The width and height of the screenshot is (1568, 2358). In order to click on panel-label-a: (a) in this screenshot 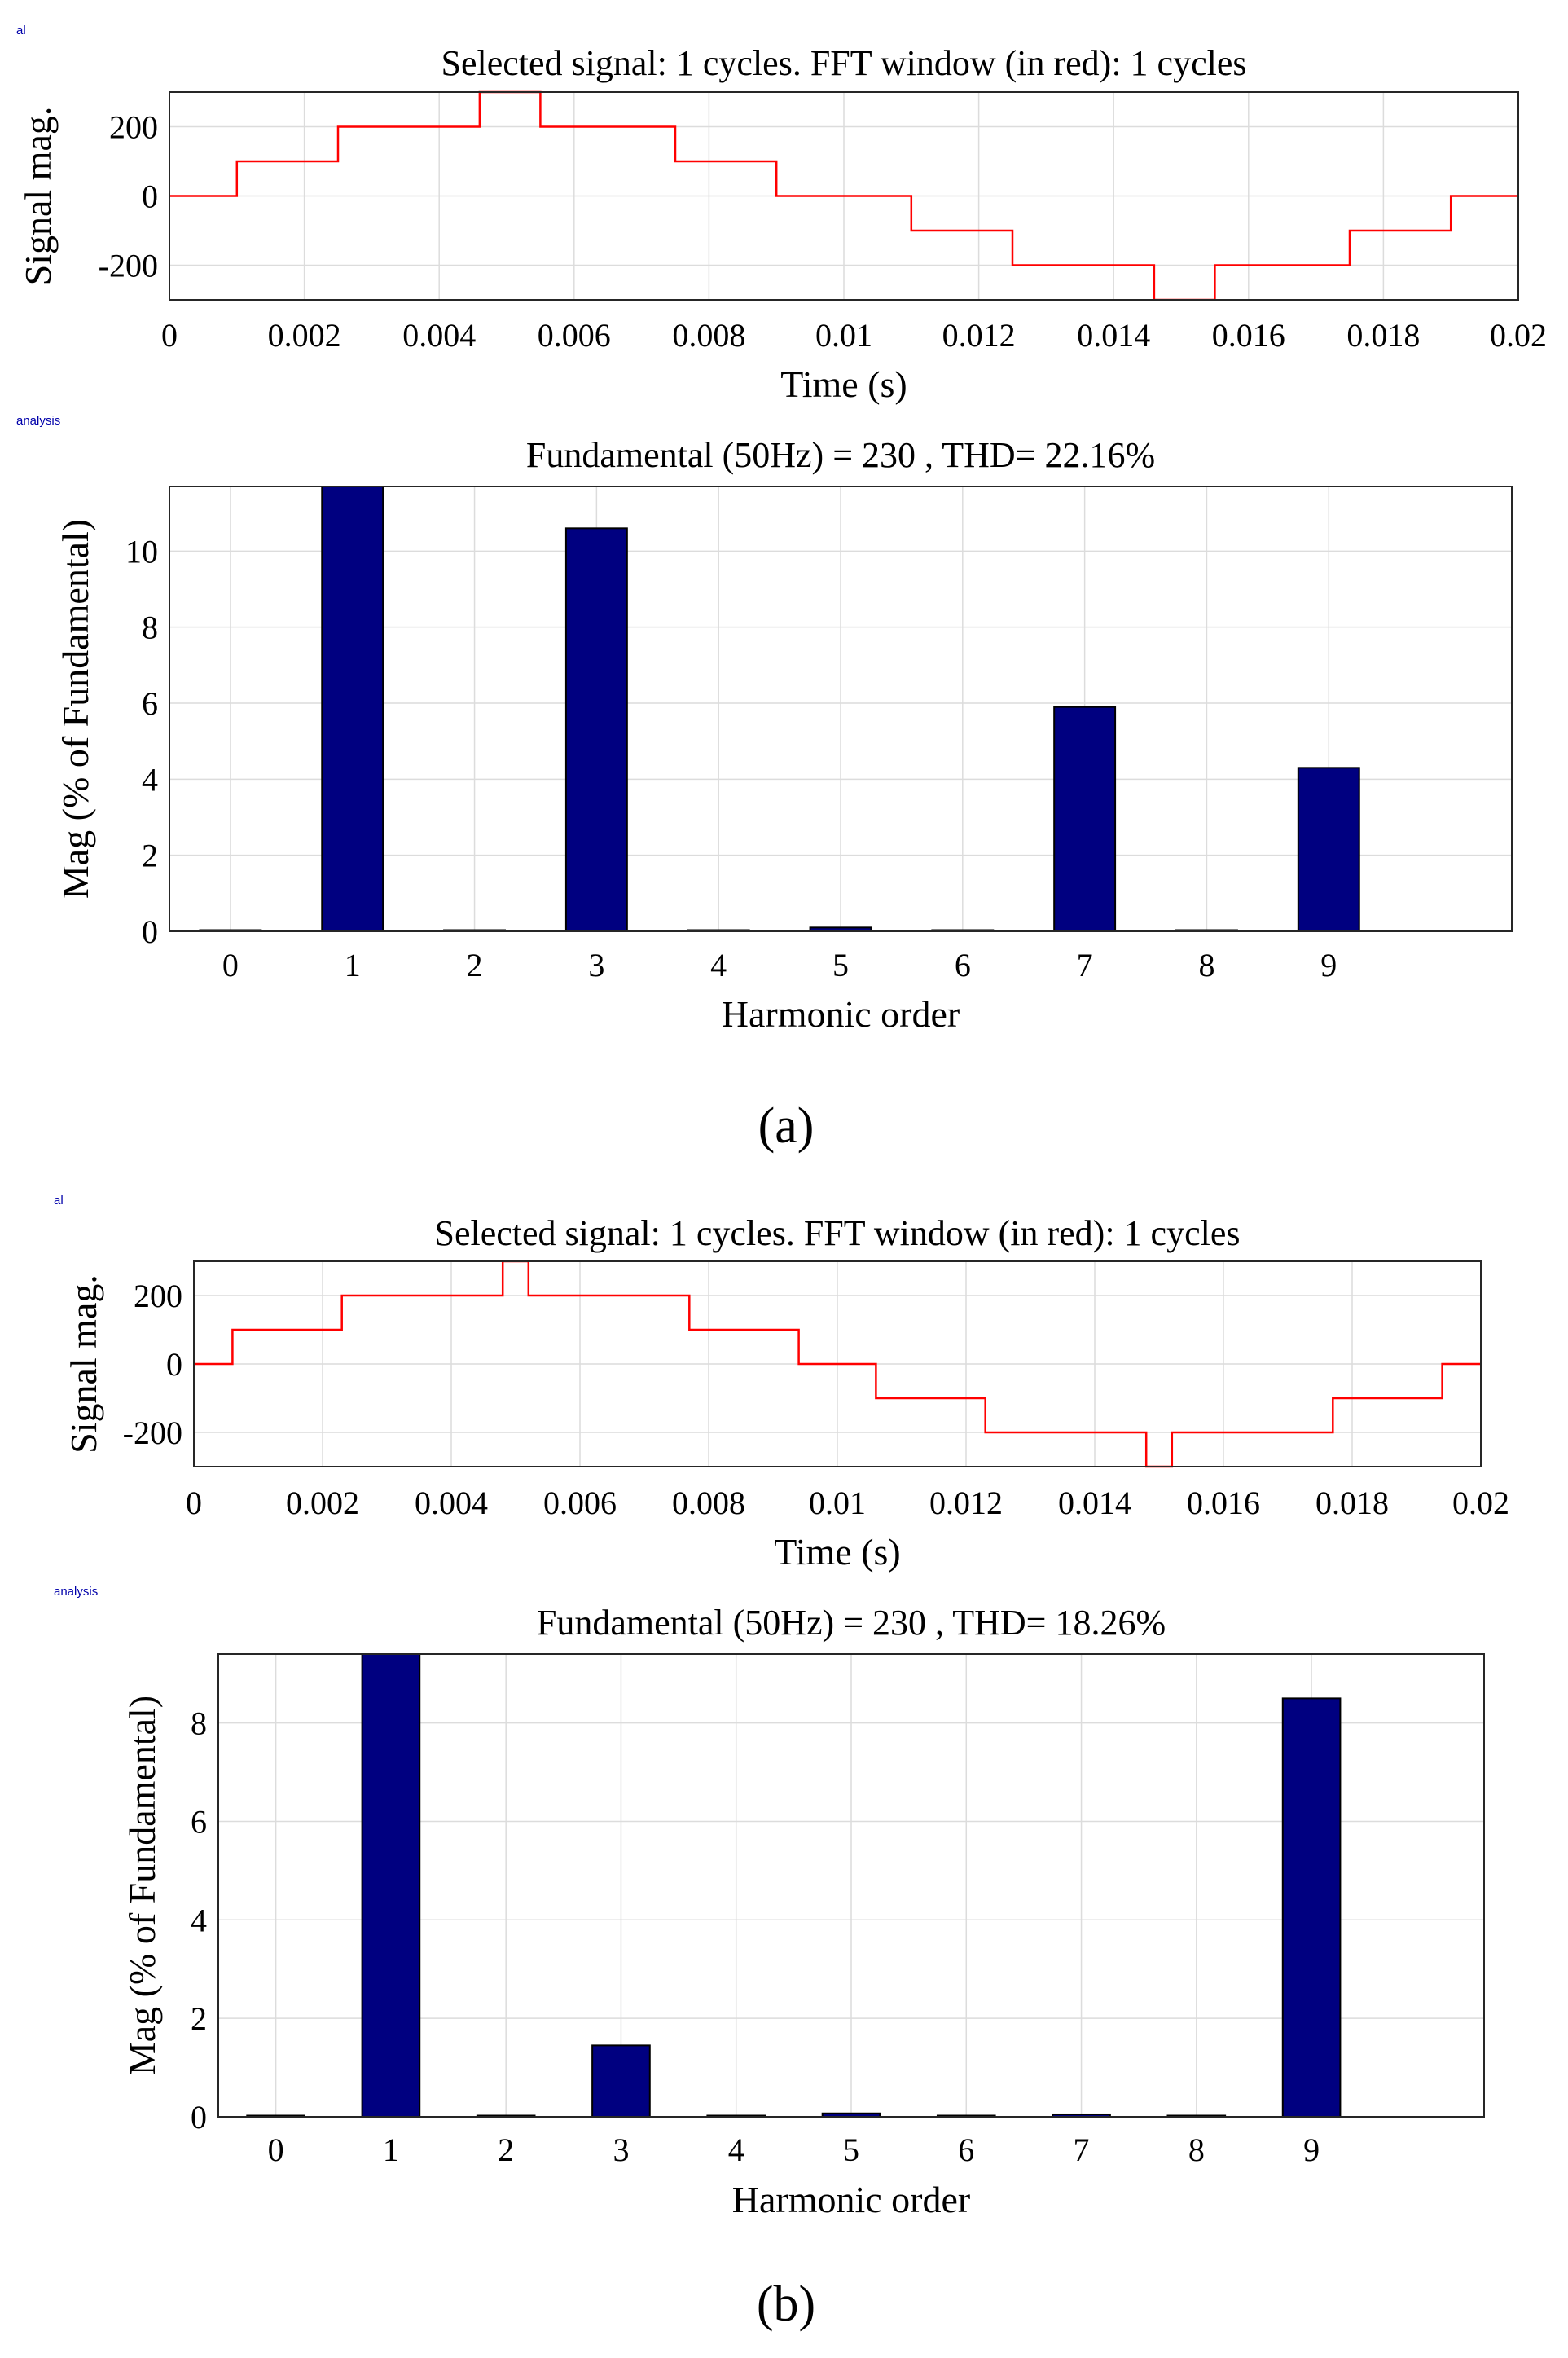, I will do `click(786, 1126)`.